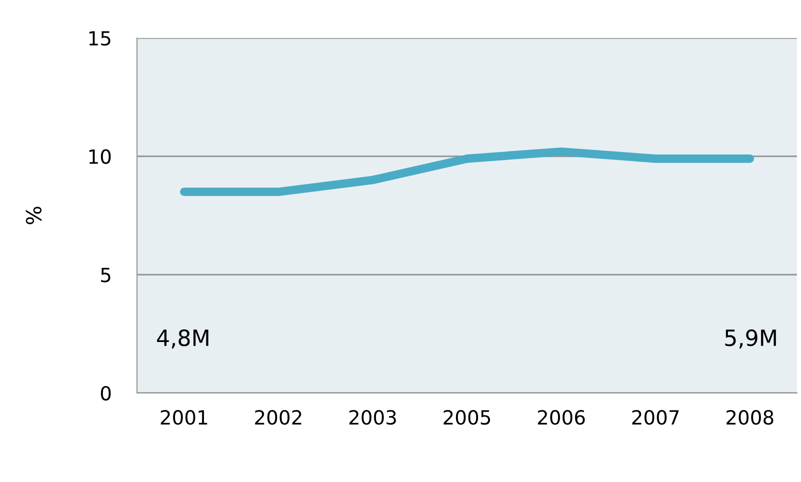 The height and width of the screenshot is (482, 801). What do you see at coordinates (372, 417) in the screenshot?
I see `x-tick-label: 2003` at bounding box center [372, 417].